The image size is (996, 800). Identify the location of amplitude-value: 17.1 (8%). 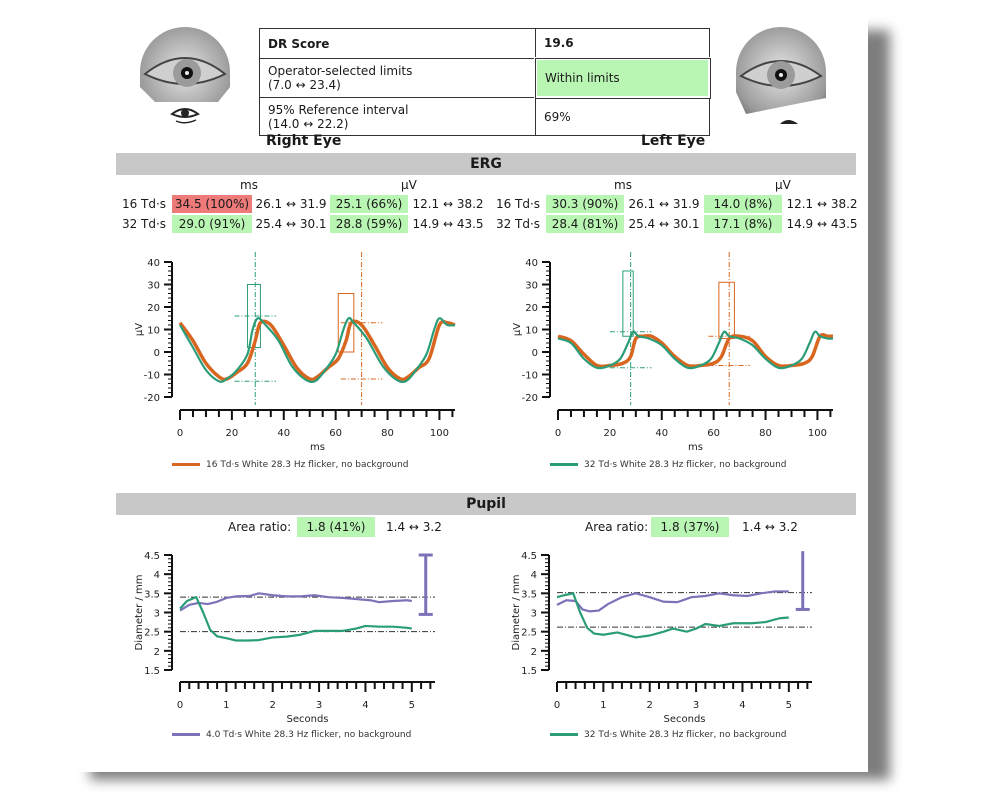
(743, 224).